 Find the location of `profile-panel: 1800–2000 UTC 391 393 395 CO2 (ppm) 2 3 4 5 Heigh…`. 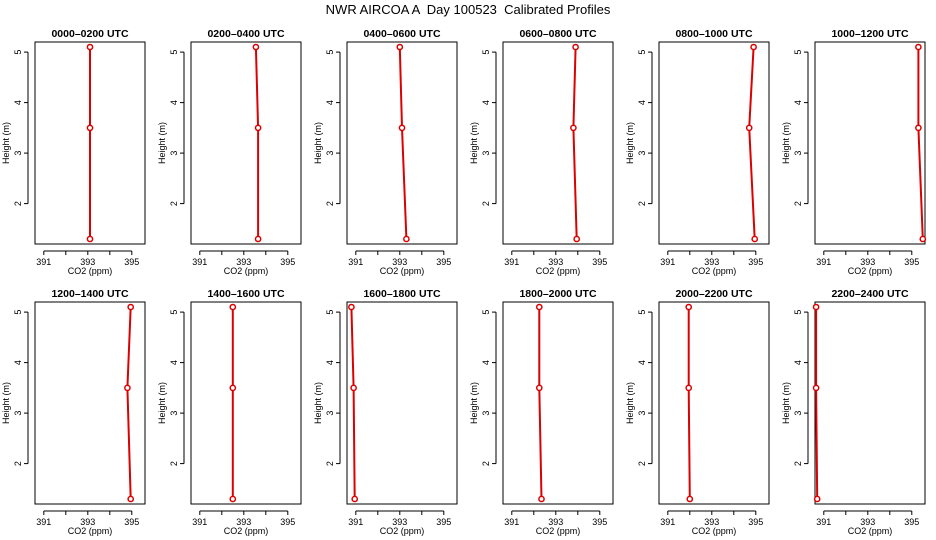

profile-panel: 1800–2000 UTC 391 393 395 CO2 (ppm) 2 3 4 5 Heigh… is located at coordinates (541, 412).